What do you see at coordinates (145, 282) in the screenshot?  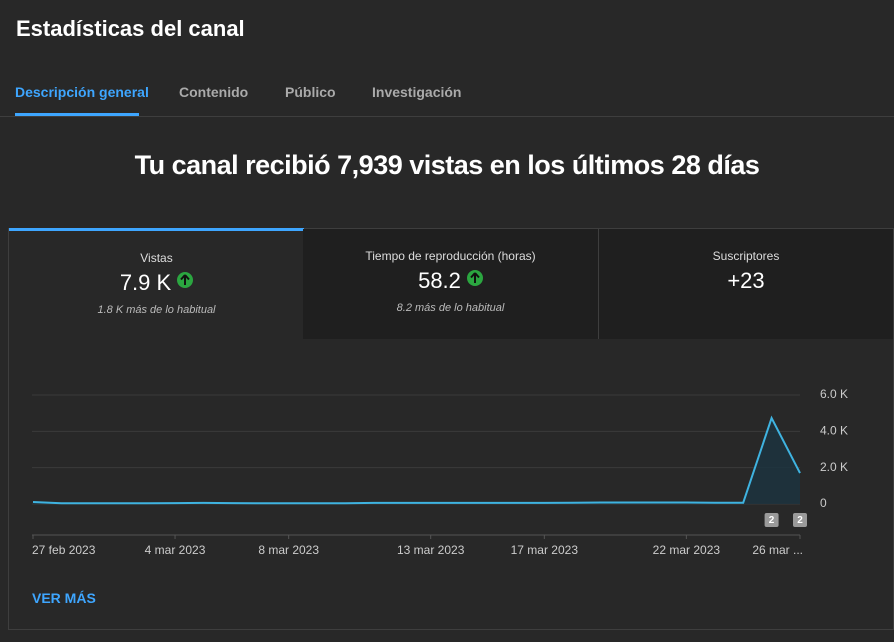 I see `metric-value: 7.9 K` at bounding box center [145, 282].